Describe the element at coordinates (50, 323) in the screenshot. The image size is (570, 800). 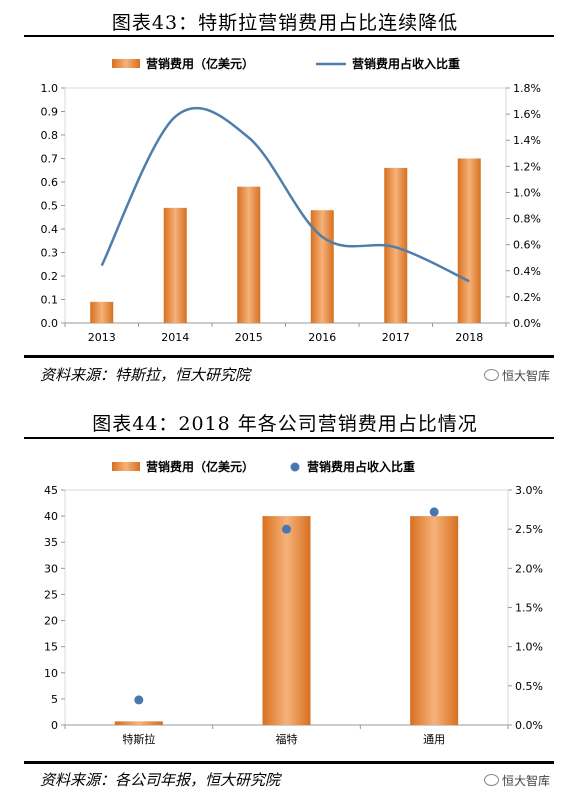
I see `y-left-tick-label: 0.0` at that location.